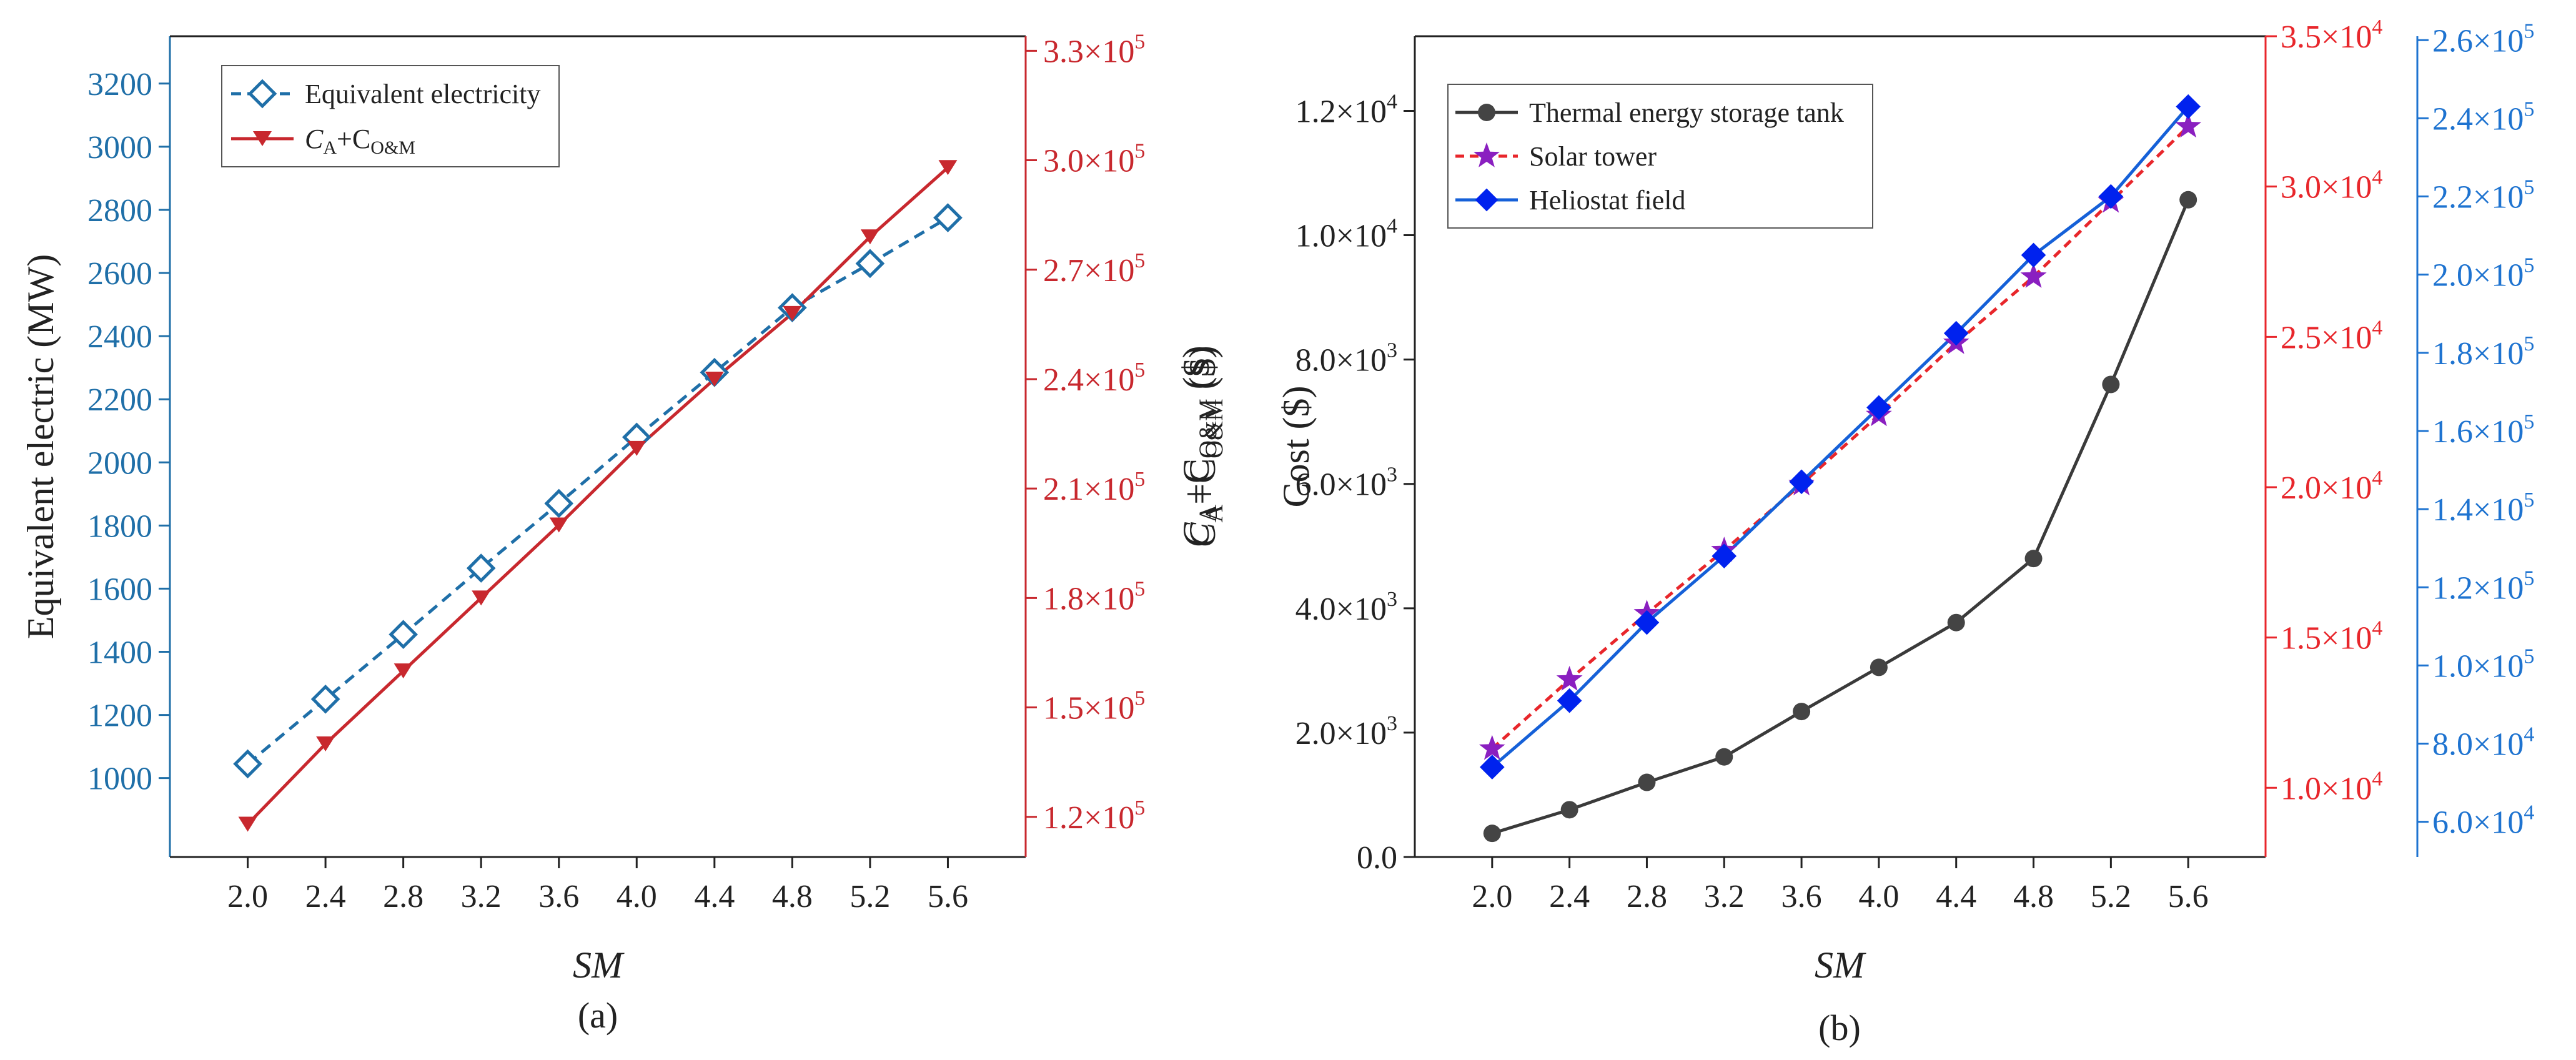 This screenshot has width=2576, height=1060. I want to click on chart-b-caption: (b), so click(1839, 1028).